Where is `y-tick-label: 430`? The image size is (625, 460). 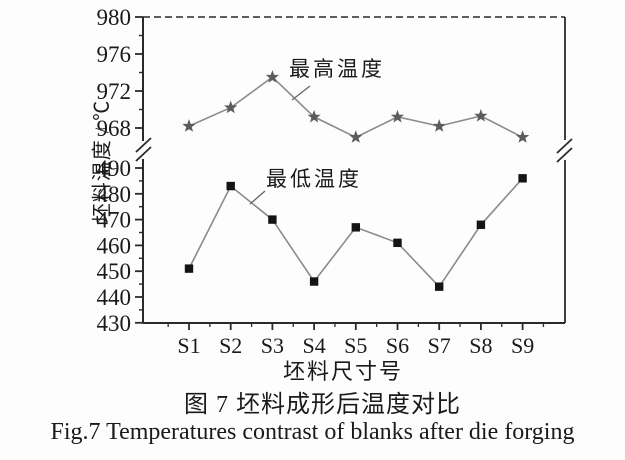 y-tick-label: 430 is located at coordinates (114, 323).